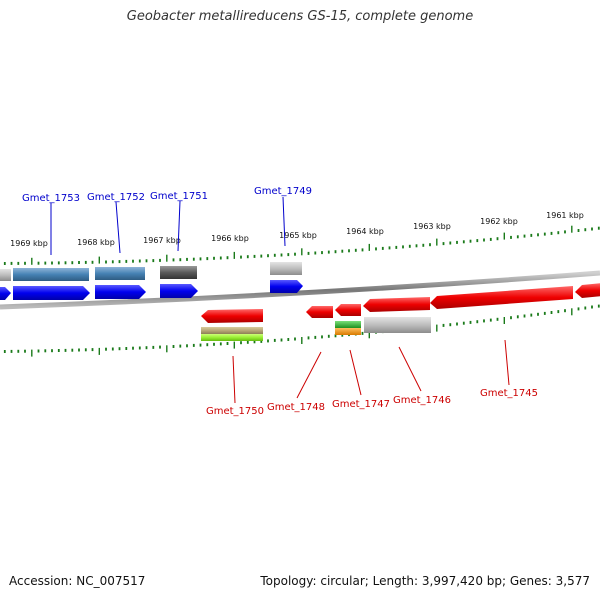  What do you see at coordinates (432, 226) in the screenshot?
I see `scale-label: 1963 kbp` at bounding box center [432, 226].